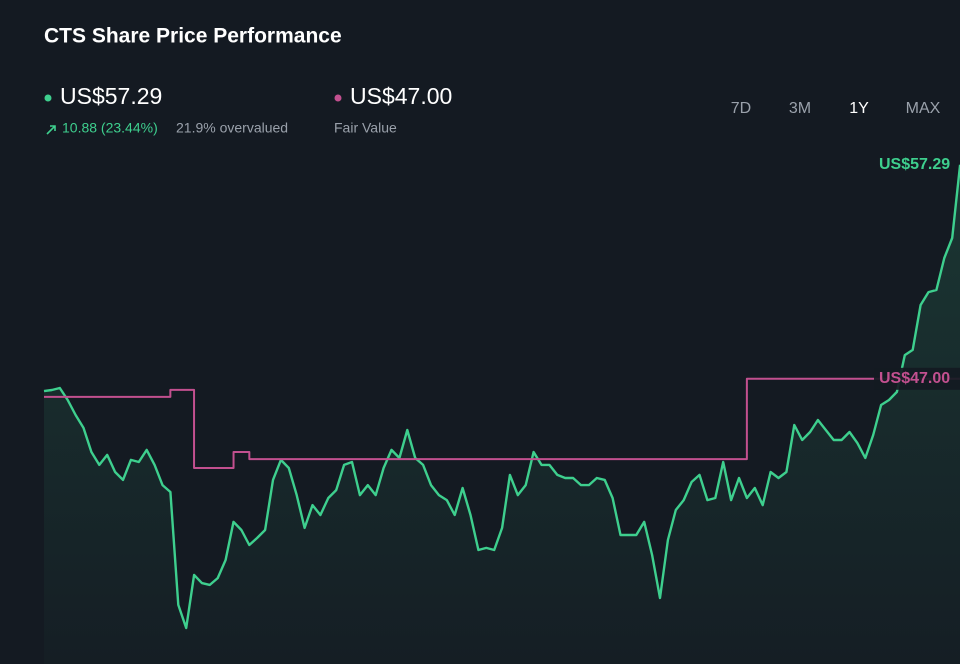  Describe the element at coordinates (401, 96) in the screenshot. I see `fair-value: US$47.00` at that location.